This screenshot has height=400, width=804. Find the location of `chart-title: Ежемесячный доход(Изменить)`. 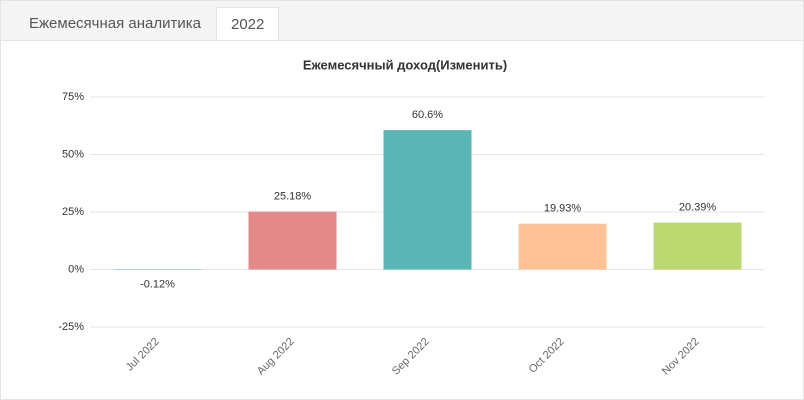

chart-title: Ежемесячный доход(Изменить) is located at coordinates (405, 64).